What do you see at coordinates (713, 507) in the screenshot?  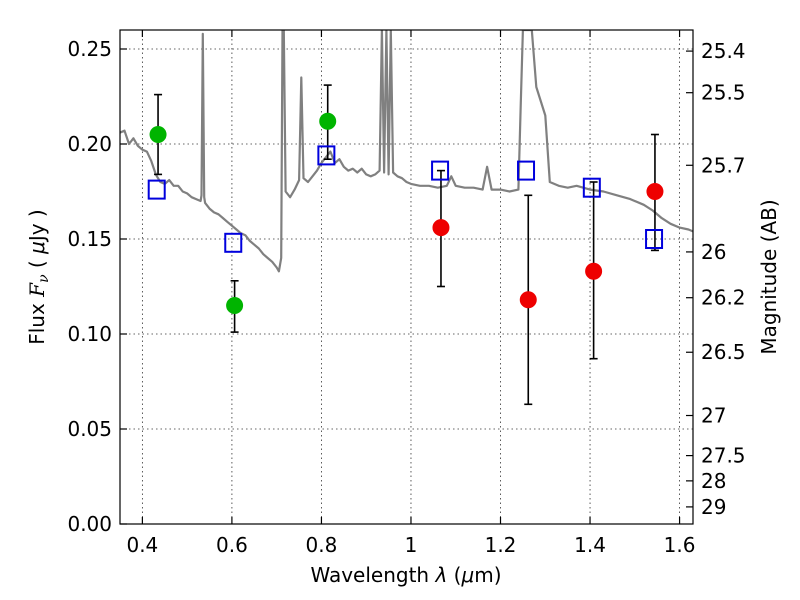 I see `right-tick-label: 29` at bounding box center [713, 507].